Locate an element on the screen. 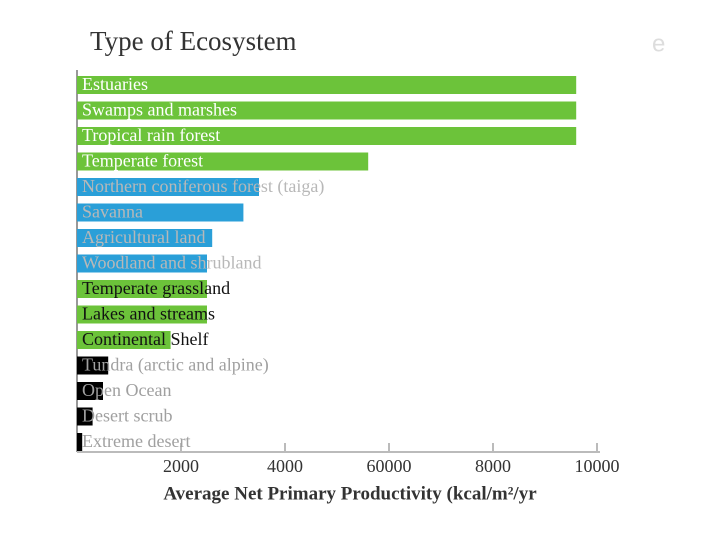 This screenshot has width=720, height=540. x-tick-label: 2000 is located at coordinates (181, 466).